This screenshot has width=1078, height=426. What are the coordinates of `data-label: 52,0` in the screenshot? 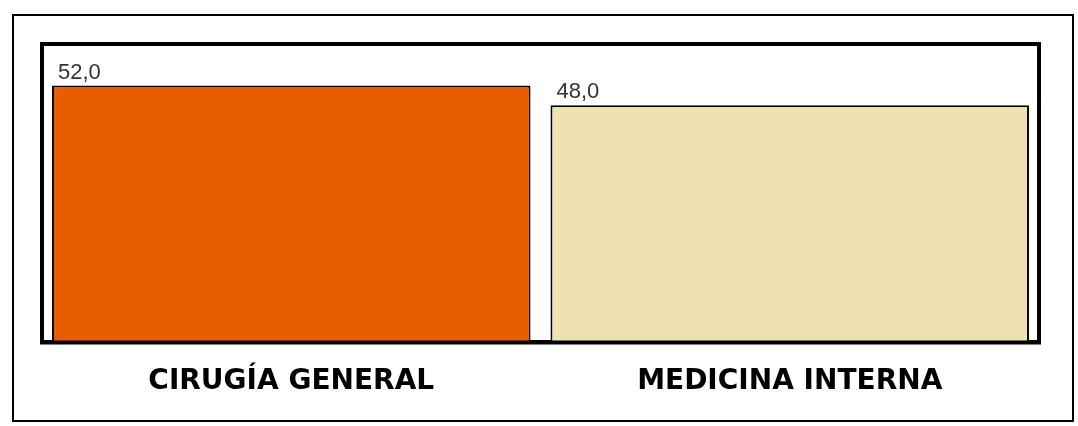 It's located at (79, 71).